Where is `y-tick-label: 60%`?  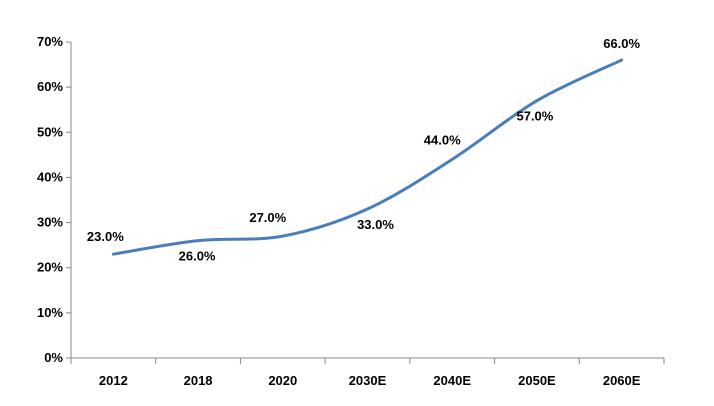 y-tick-label: 60% is located at coordinates (50, 86).